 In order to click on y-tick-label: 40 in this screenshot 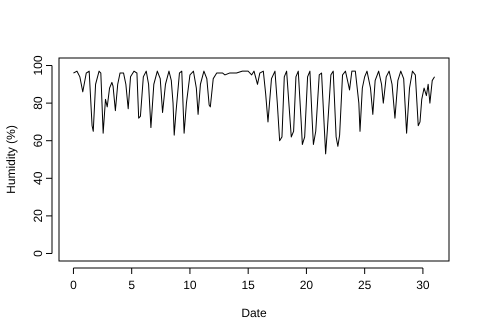, I will do `click(38, 178)`.